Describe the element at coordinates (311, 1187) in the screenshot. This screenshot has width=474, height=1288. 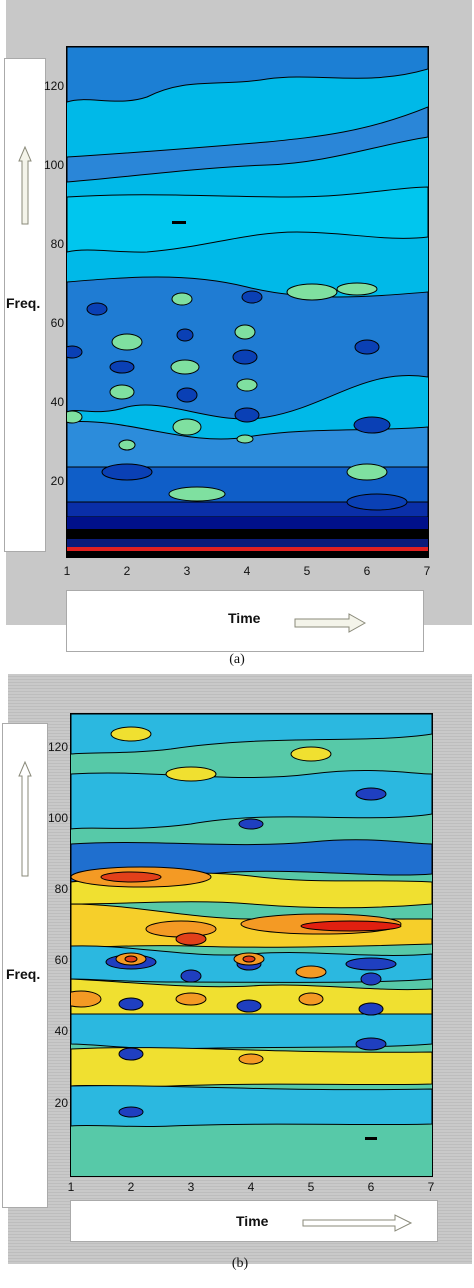
I see `panel-b-xtick: 5` at that location.